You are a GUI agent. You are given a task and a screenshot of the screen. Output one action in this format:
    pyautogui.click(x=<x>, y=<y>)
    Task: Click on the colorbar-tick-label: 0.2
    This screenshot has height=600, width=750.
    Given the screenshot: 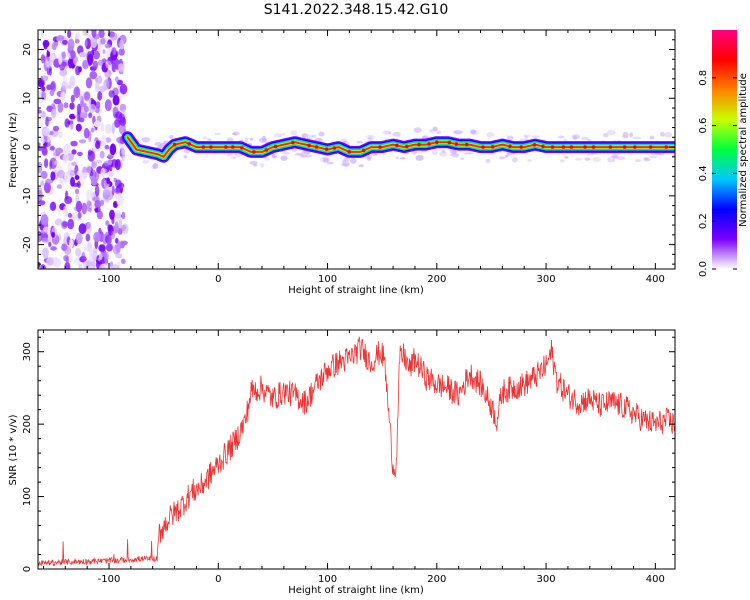 What is the action you would take?
    pyautogui.click(x=703, y=221)
    